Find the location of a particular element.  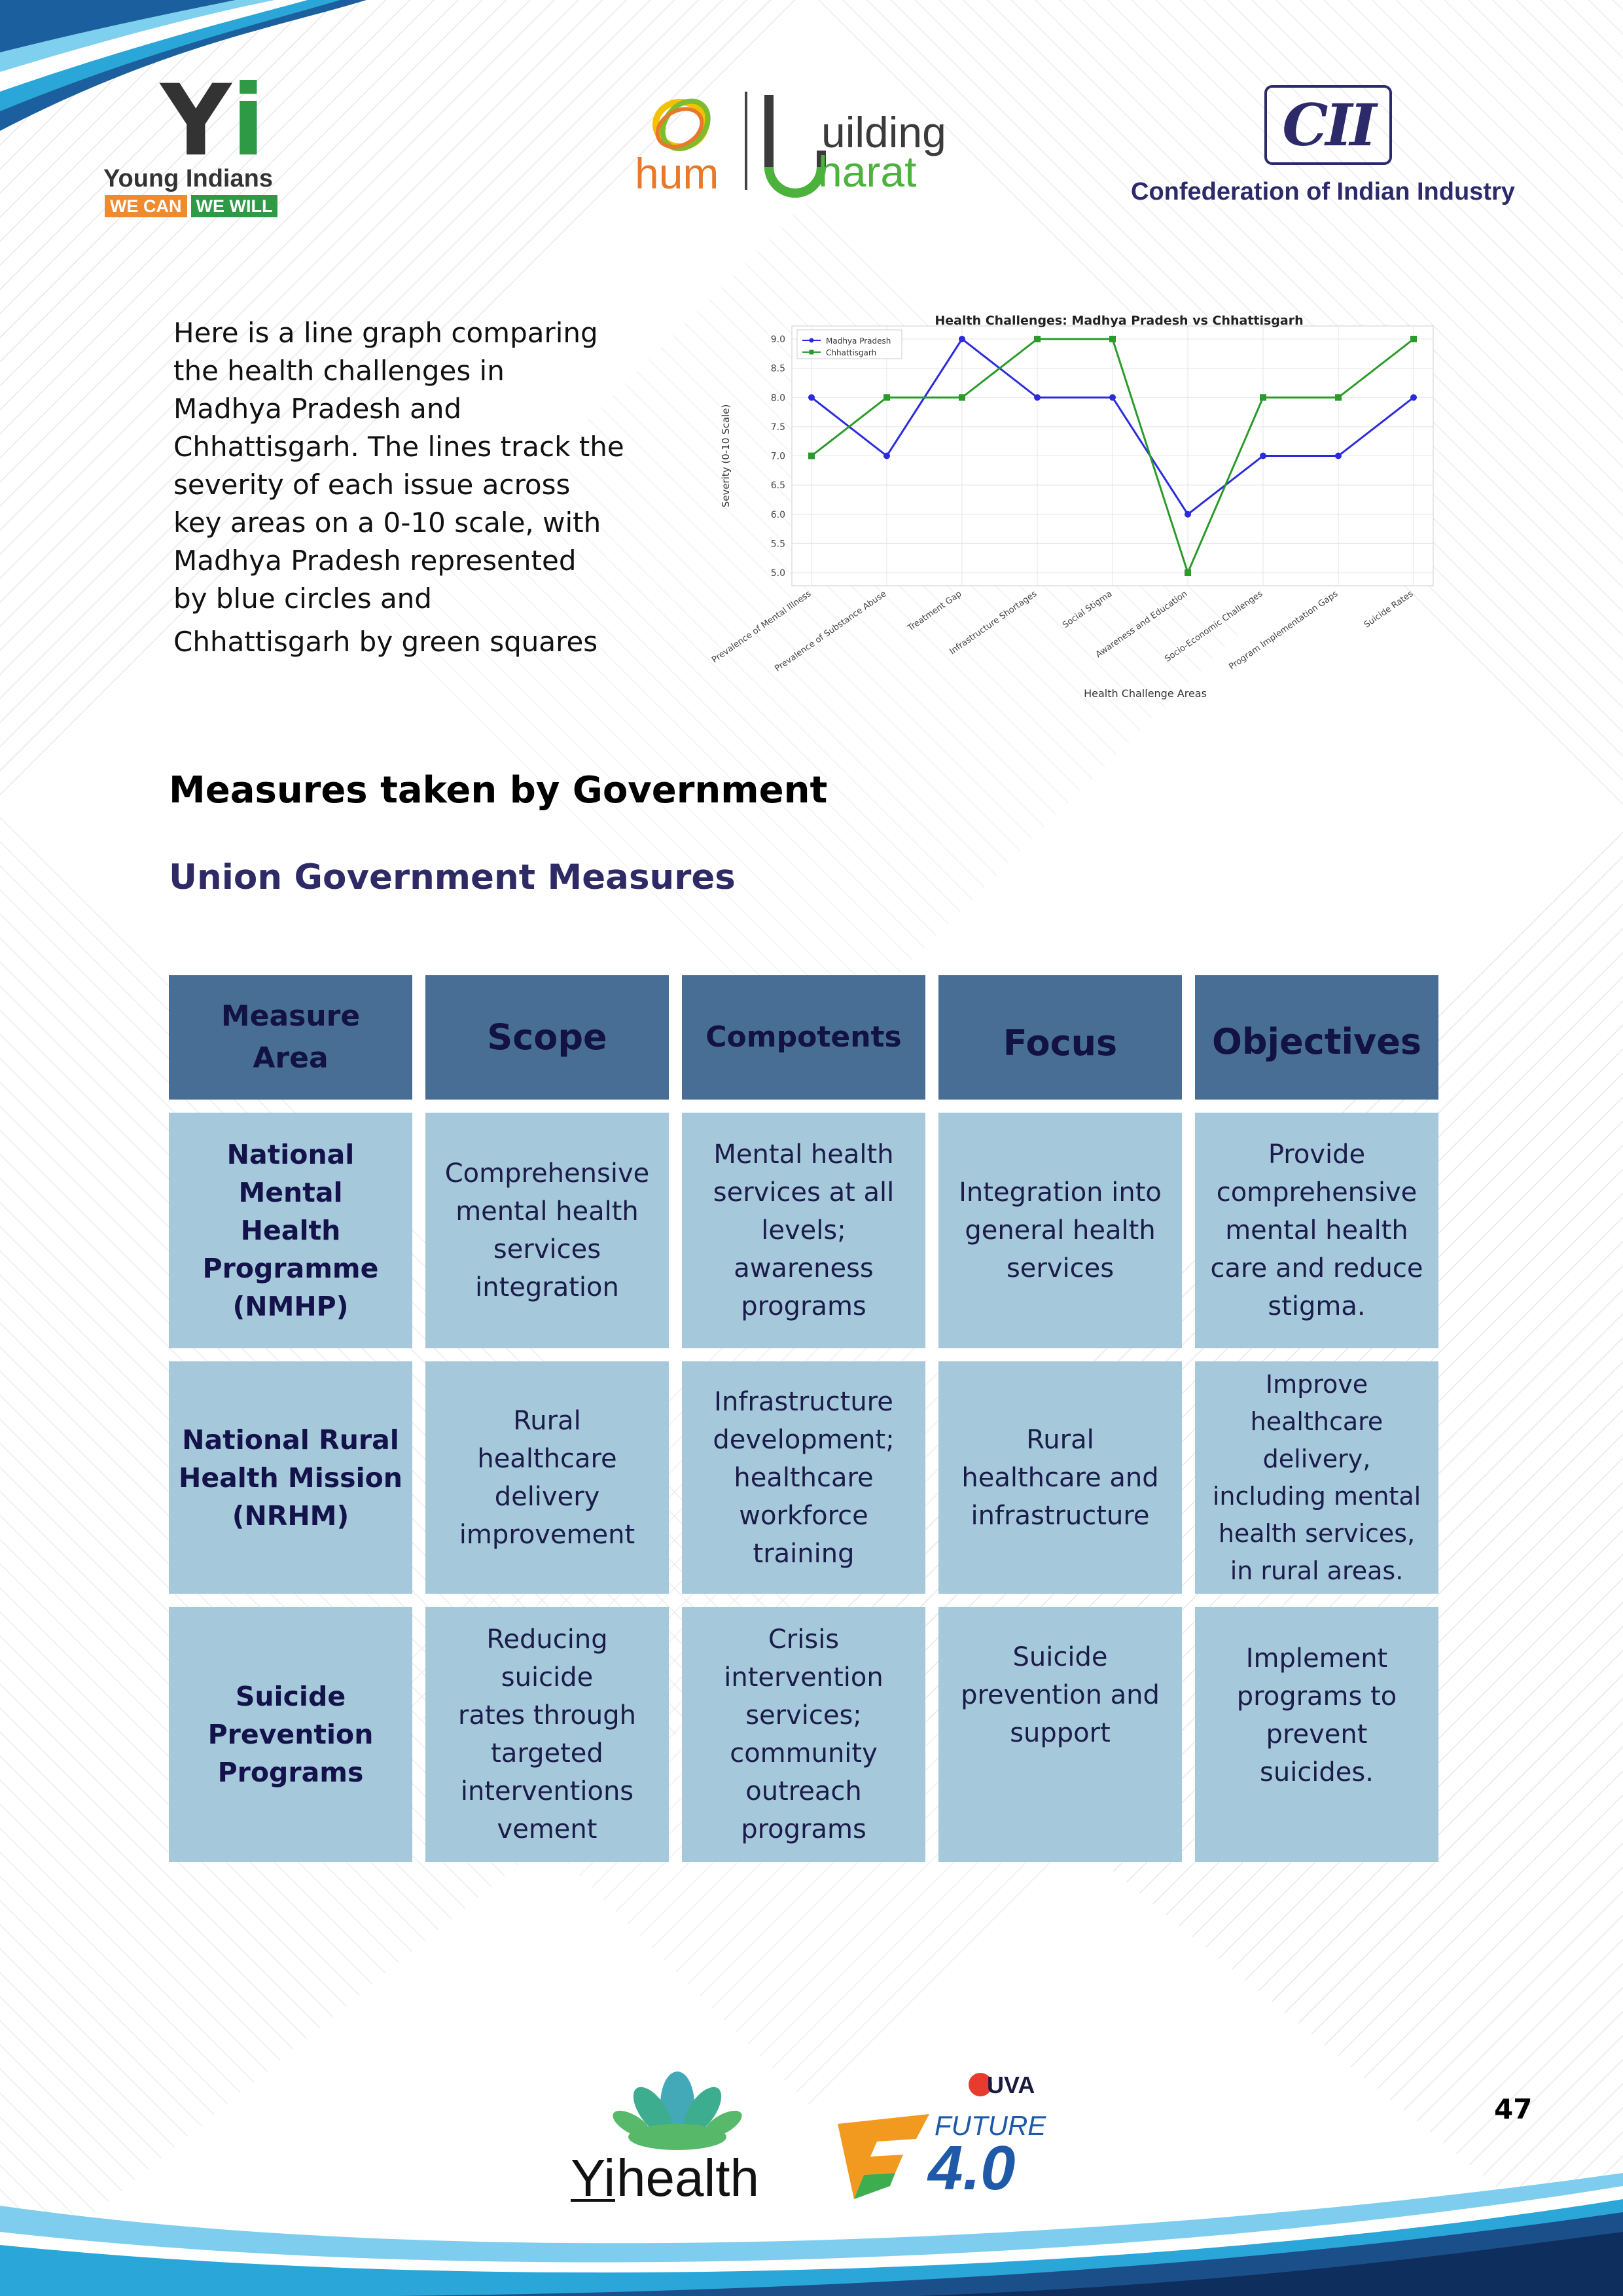

table-header-measure-area: Measure Area is located at coordinates (290, 1037).